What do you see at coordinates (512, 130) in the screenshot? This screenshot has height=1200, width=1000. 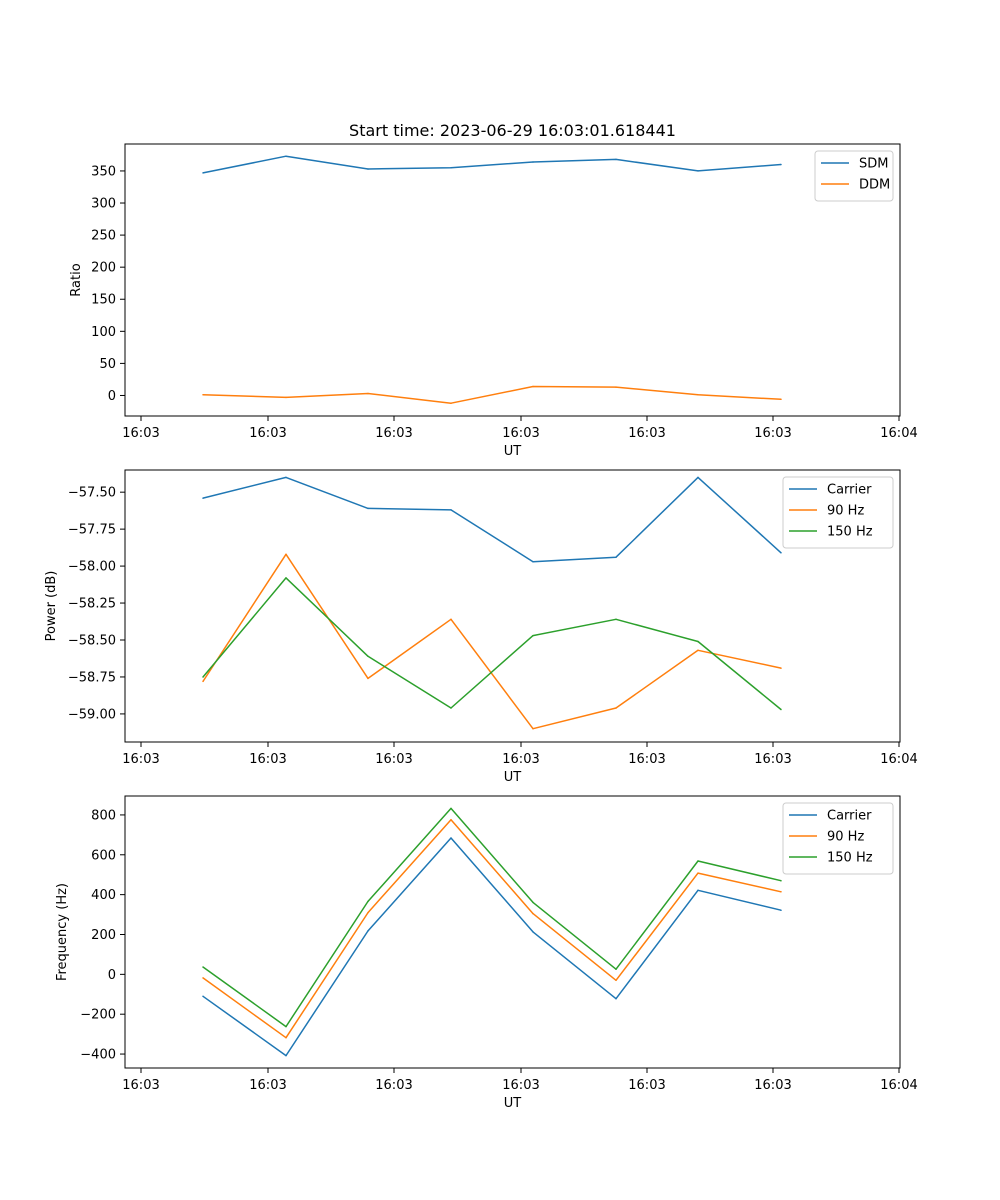 I see `figure-title: Start time: 2023-06-29 16:03:01.618441` at bounding box center [512, 130].